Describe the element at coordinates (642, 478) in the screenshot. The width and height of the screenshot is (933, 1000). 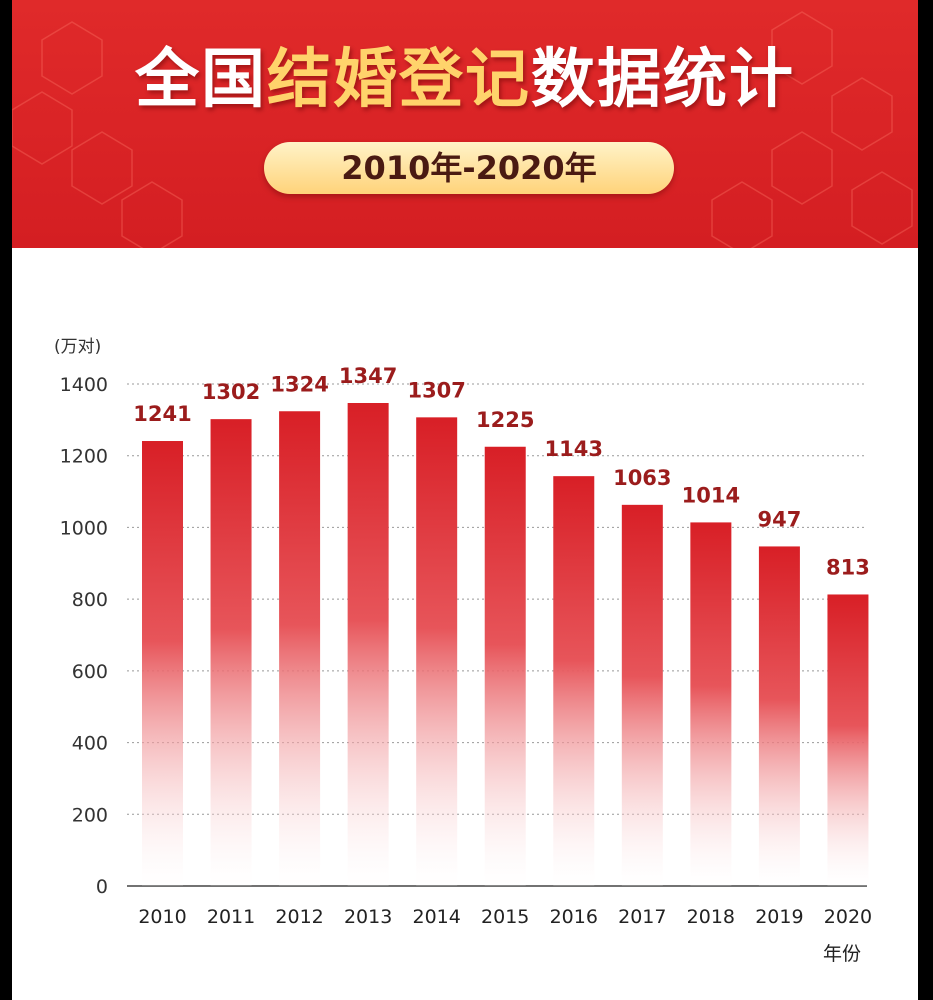
I see `value-label-2017: 1063` at that location.